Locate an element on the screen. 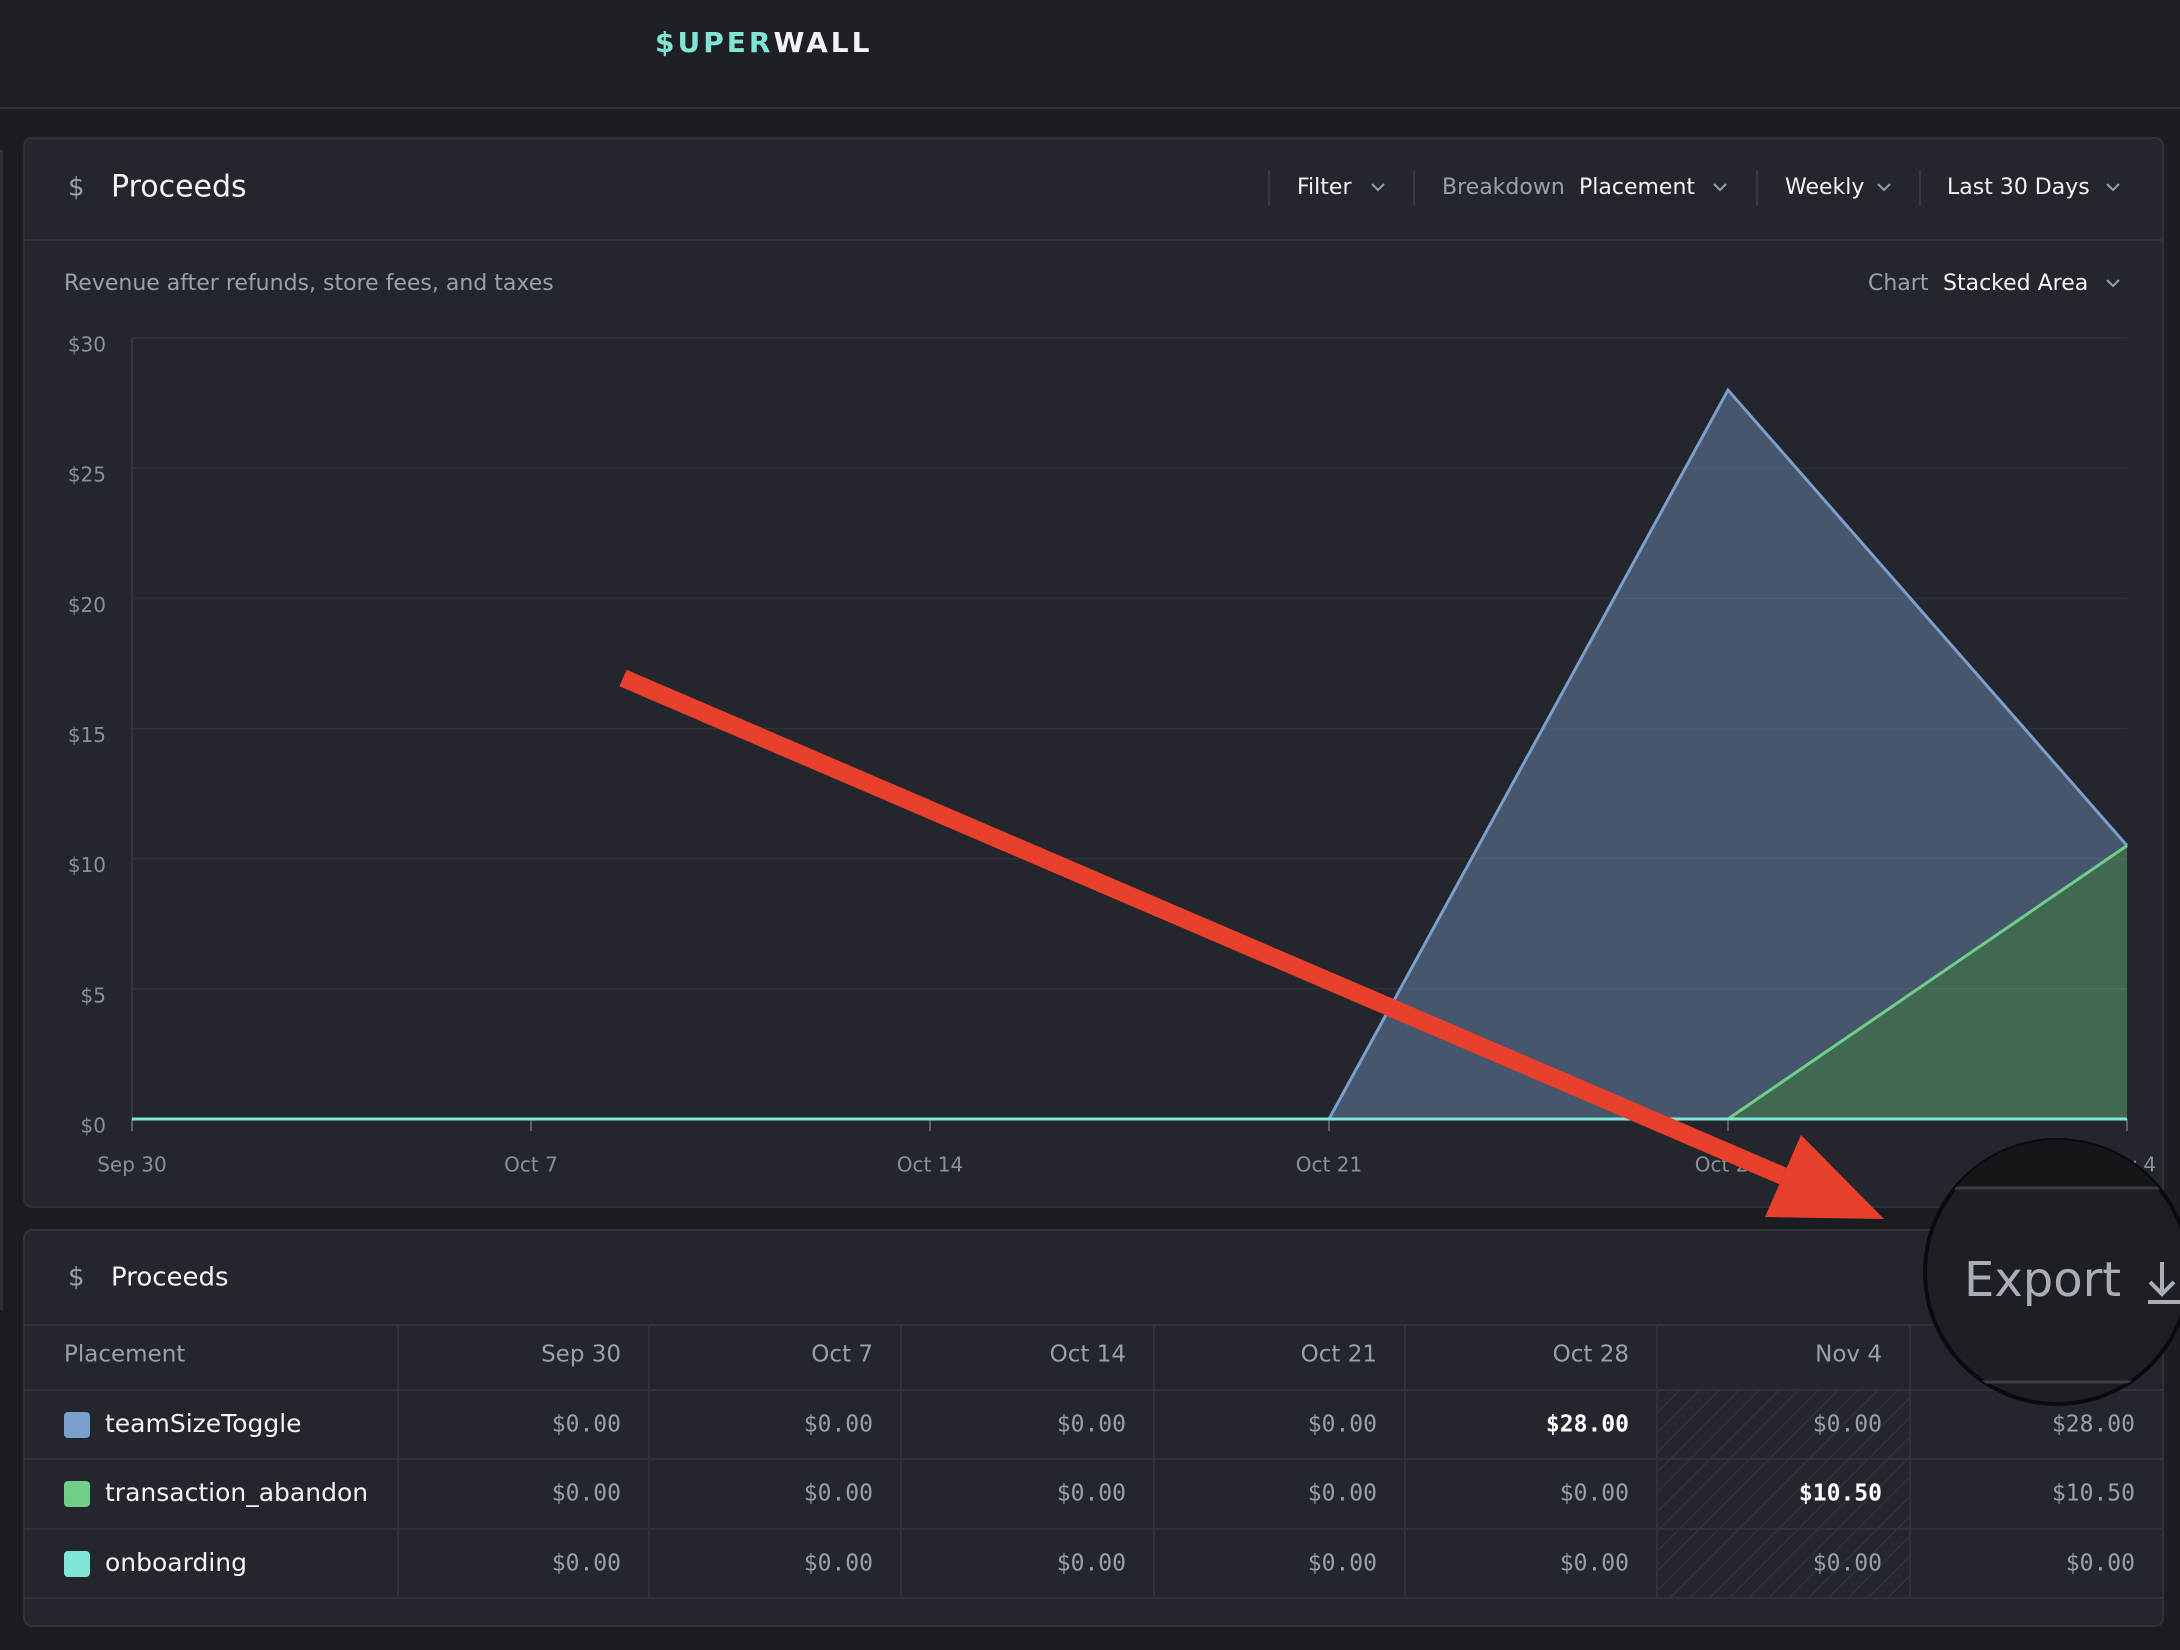 Image resolution: width=2180 pixels, height=1650 pixels. y-tick-label: $20 is located at coordinates (87, 605).